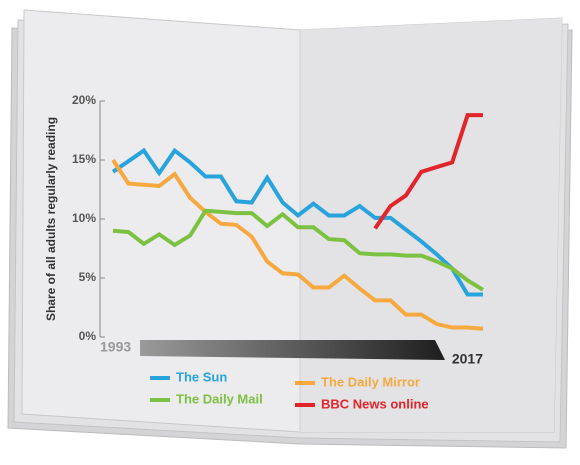  What do you see at coordinates (84, 218) in the screenshot?
I see `y-tick-label: 10%` at bounding box center [84, 218].